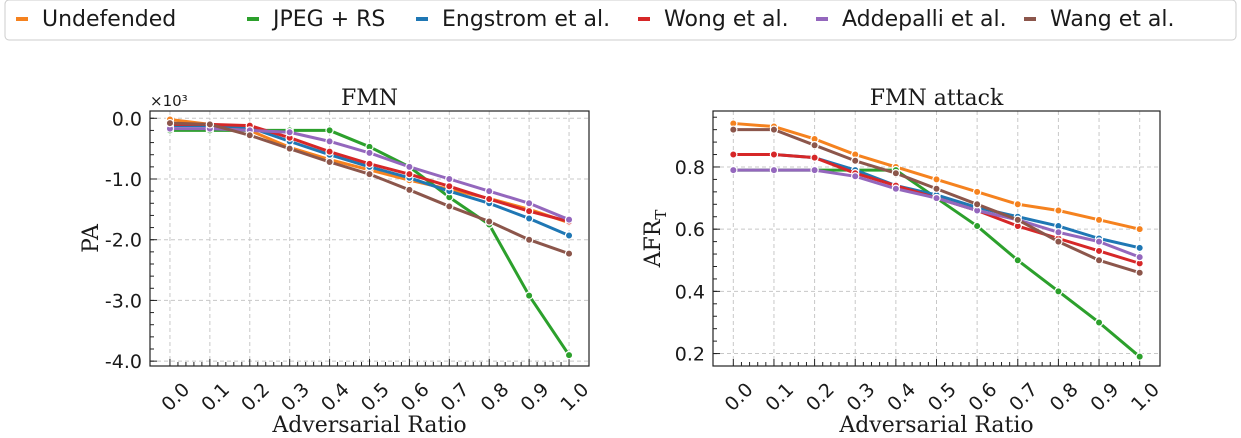 The height and width of the screenshot is (438, 1241). I want to click on y-tick-label: -4.0, so click(123, 362).